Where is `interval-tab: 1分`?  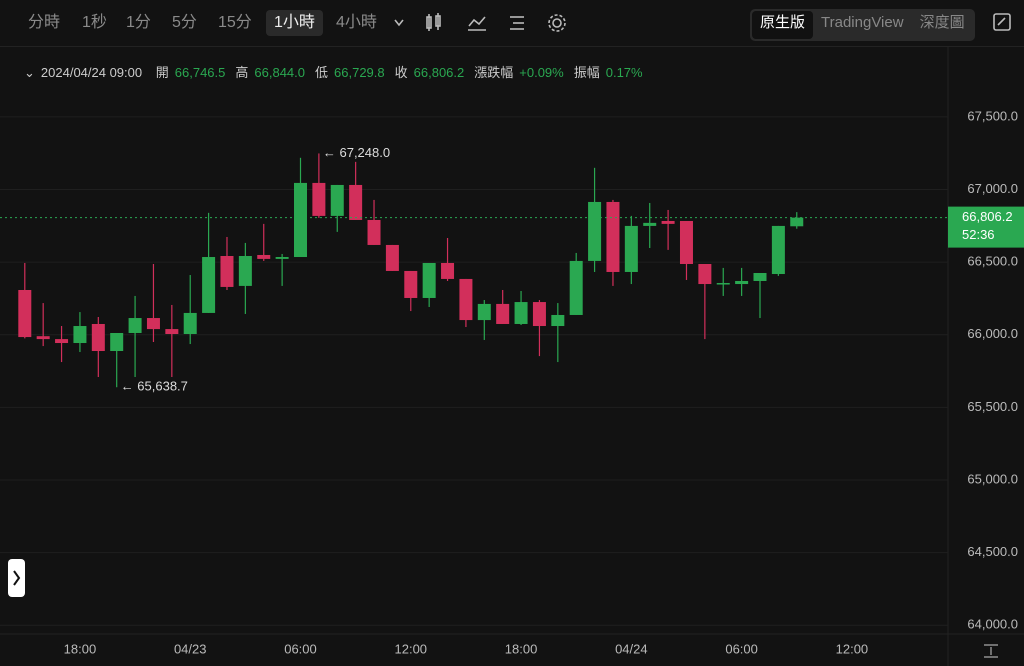
interval-tab: 1分 is located at coordinates (138, 22).